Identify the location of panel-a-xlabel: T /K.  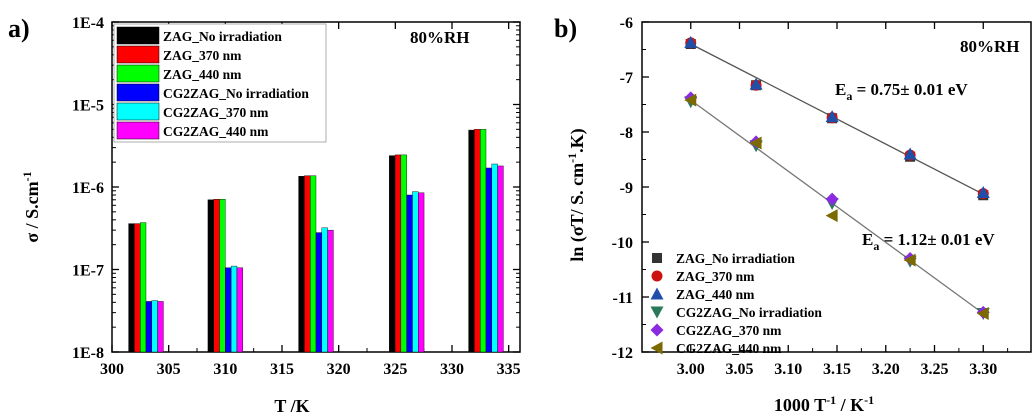
(291, 406).